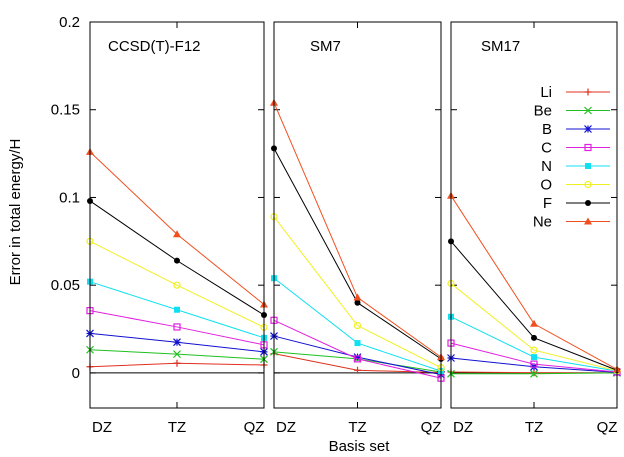 Image resolution: width=624 pixels, height=457 pixels. What do you see at coordinates (546, 92) in the screenshot?
I see `legend-label: Li` at bounding box center [546, 92].